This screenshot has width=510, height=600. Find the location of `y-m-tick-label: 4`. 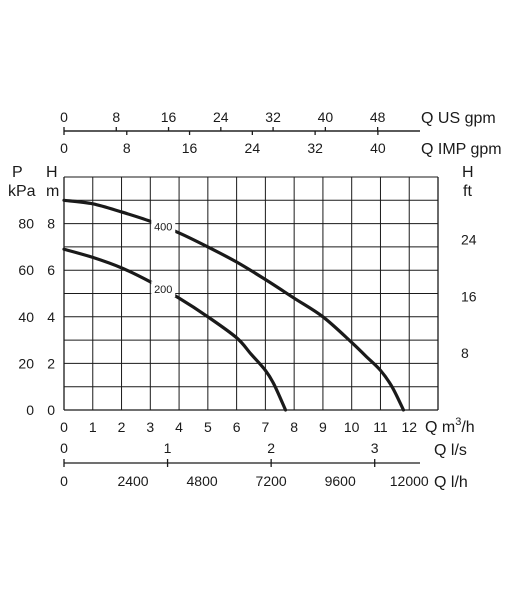

y-m-tick-label: 4 is located at coordinates (51, 317).